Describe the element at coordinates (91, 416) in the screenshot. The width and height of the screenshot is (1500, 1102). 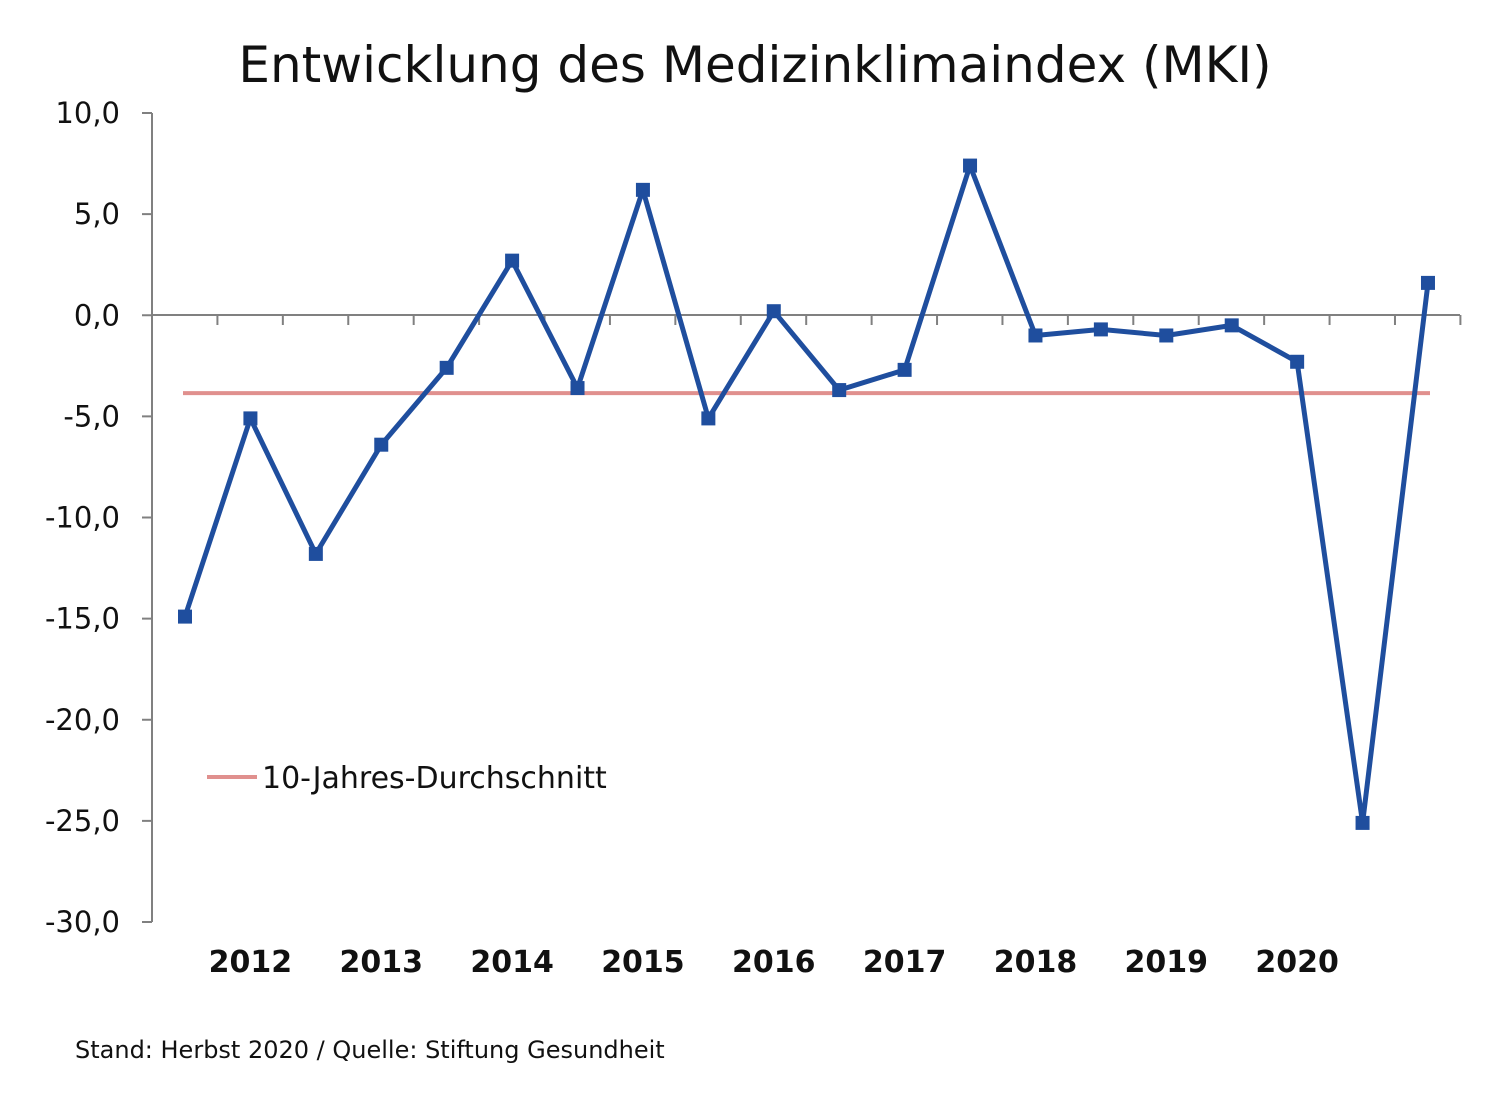
I see `y-tick-label: -5,0` at that location.